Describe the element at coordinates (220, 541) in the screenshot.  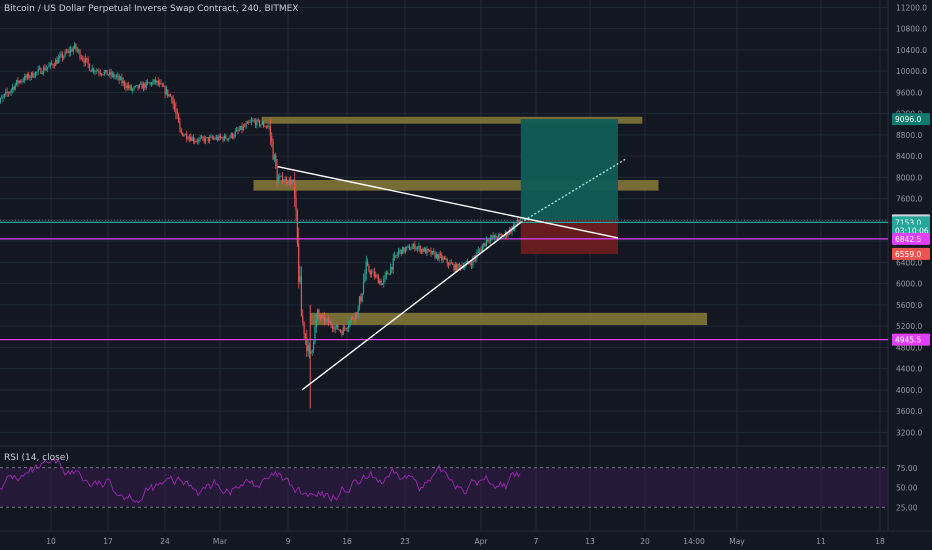
I see `x-tick-label: Mar` at that location.